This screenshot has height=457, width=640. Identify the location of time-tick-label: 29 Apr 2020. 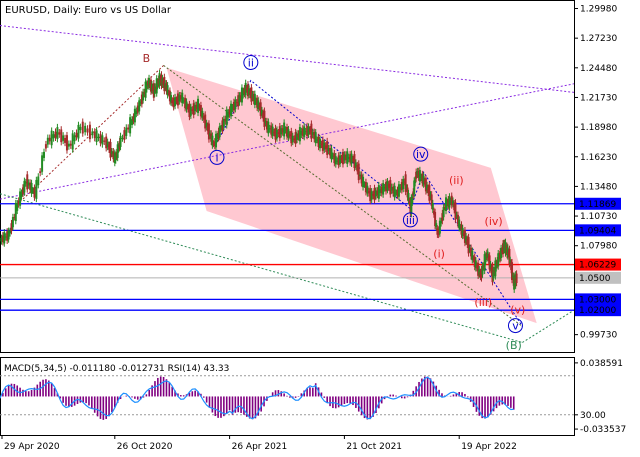
(32, 447).